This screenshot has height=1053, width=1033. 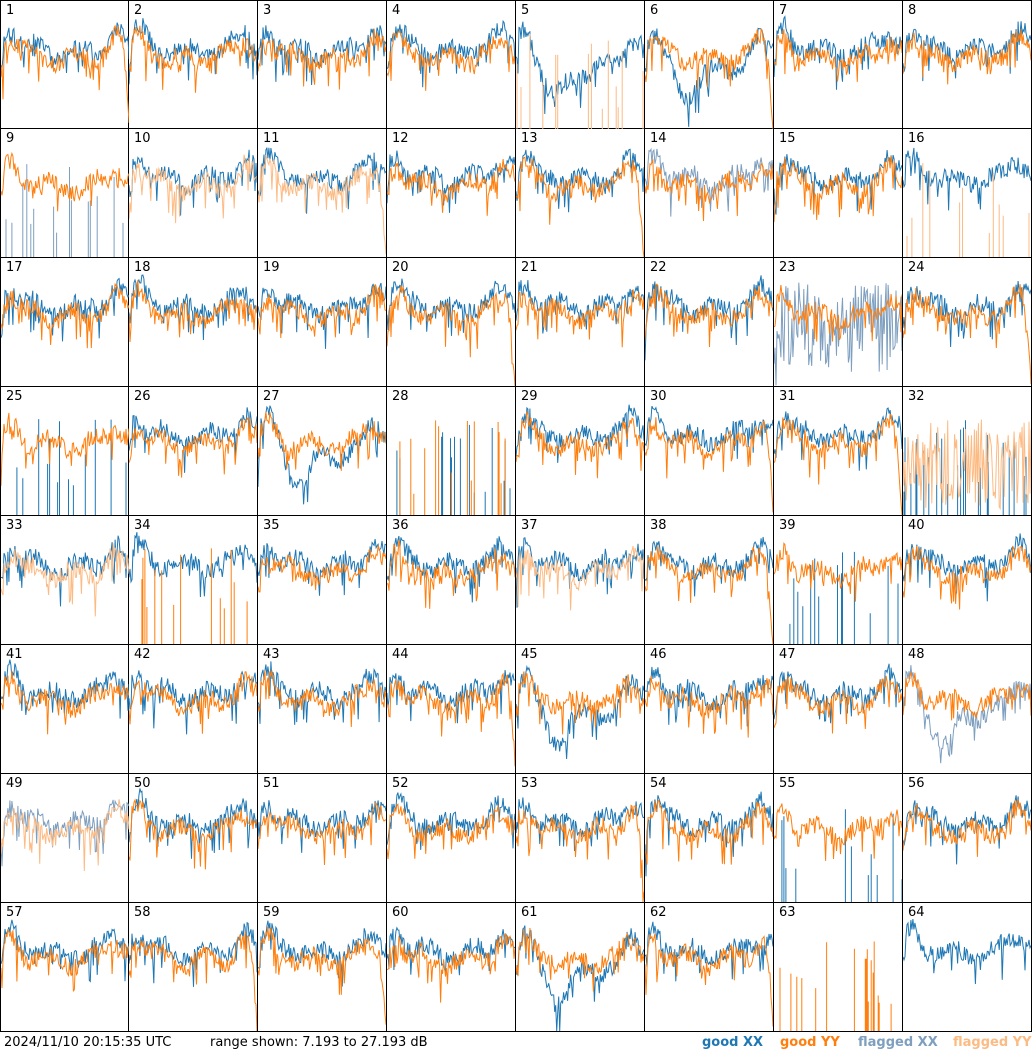 I want to click on panel-number-label: 9, so click(x=10, y=138).